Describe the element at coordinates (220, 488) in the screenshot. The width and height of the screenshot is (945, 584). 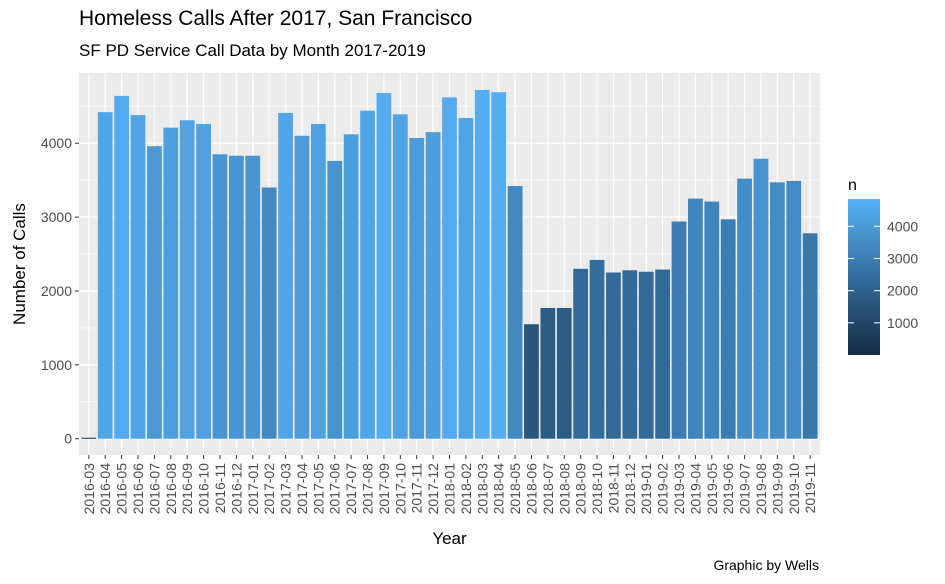
I see `x-tick-label: 2016-11` at that location.